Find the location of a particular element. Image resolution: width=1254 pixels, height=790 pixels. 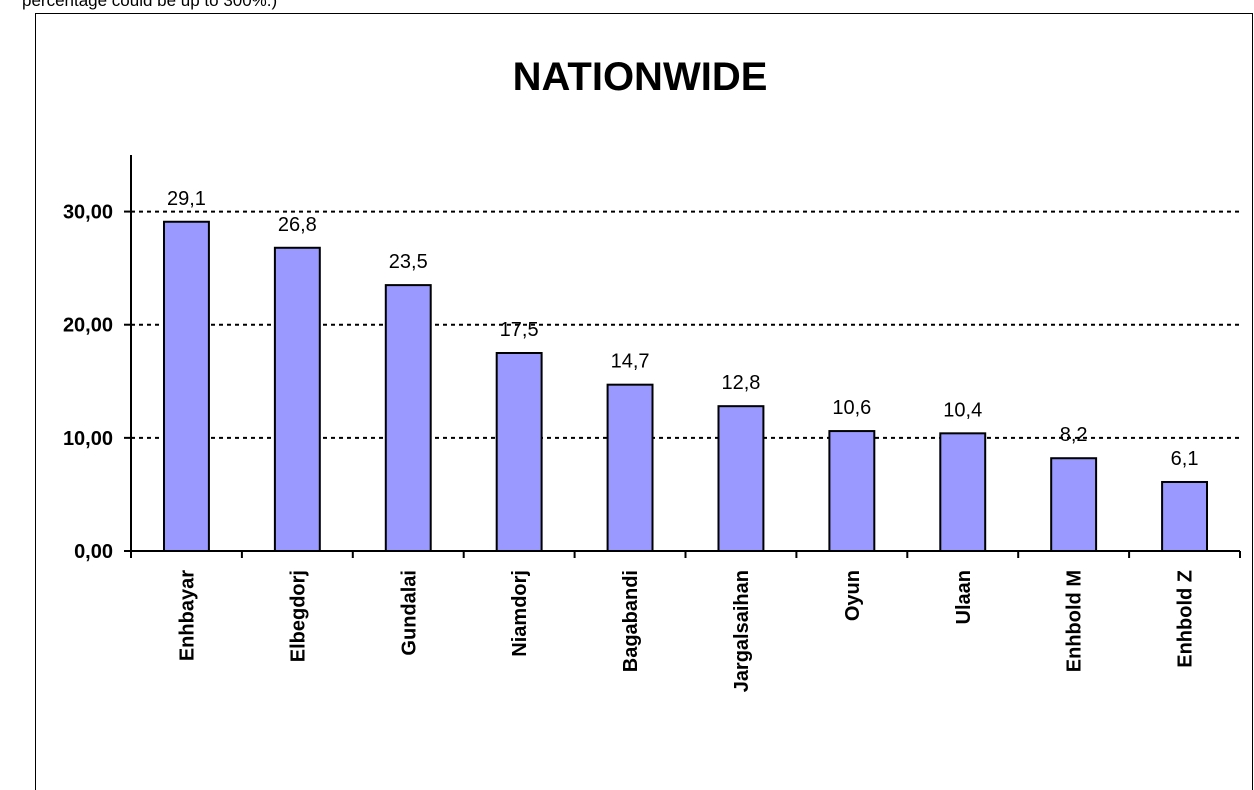

data-label: 23,5 is located at coordinates (408, 262).